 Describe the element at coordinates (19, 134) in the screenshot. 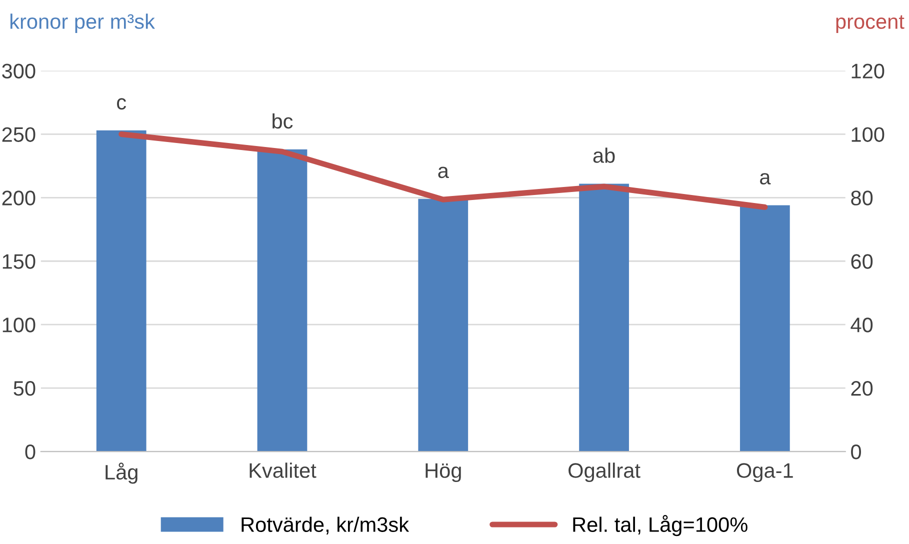

I see `y-tick-label: 250` at that location.